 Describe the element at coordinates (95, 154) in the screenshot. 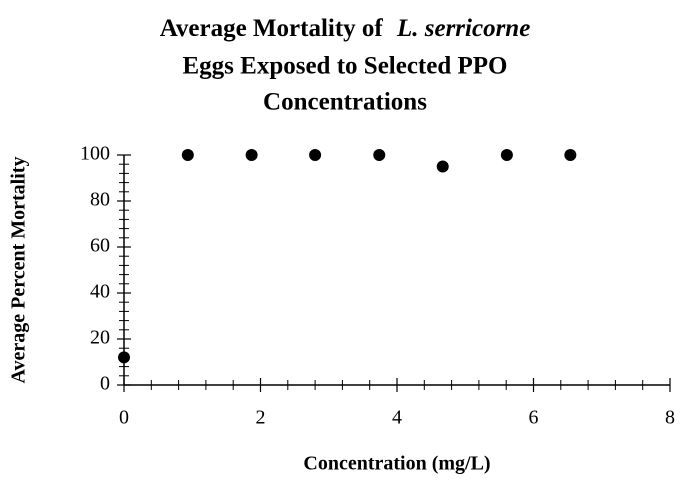

I see `y-tick-label: 100` at that location.